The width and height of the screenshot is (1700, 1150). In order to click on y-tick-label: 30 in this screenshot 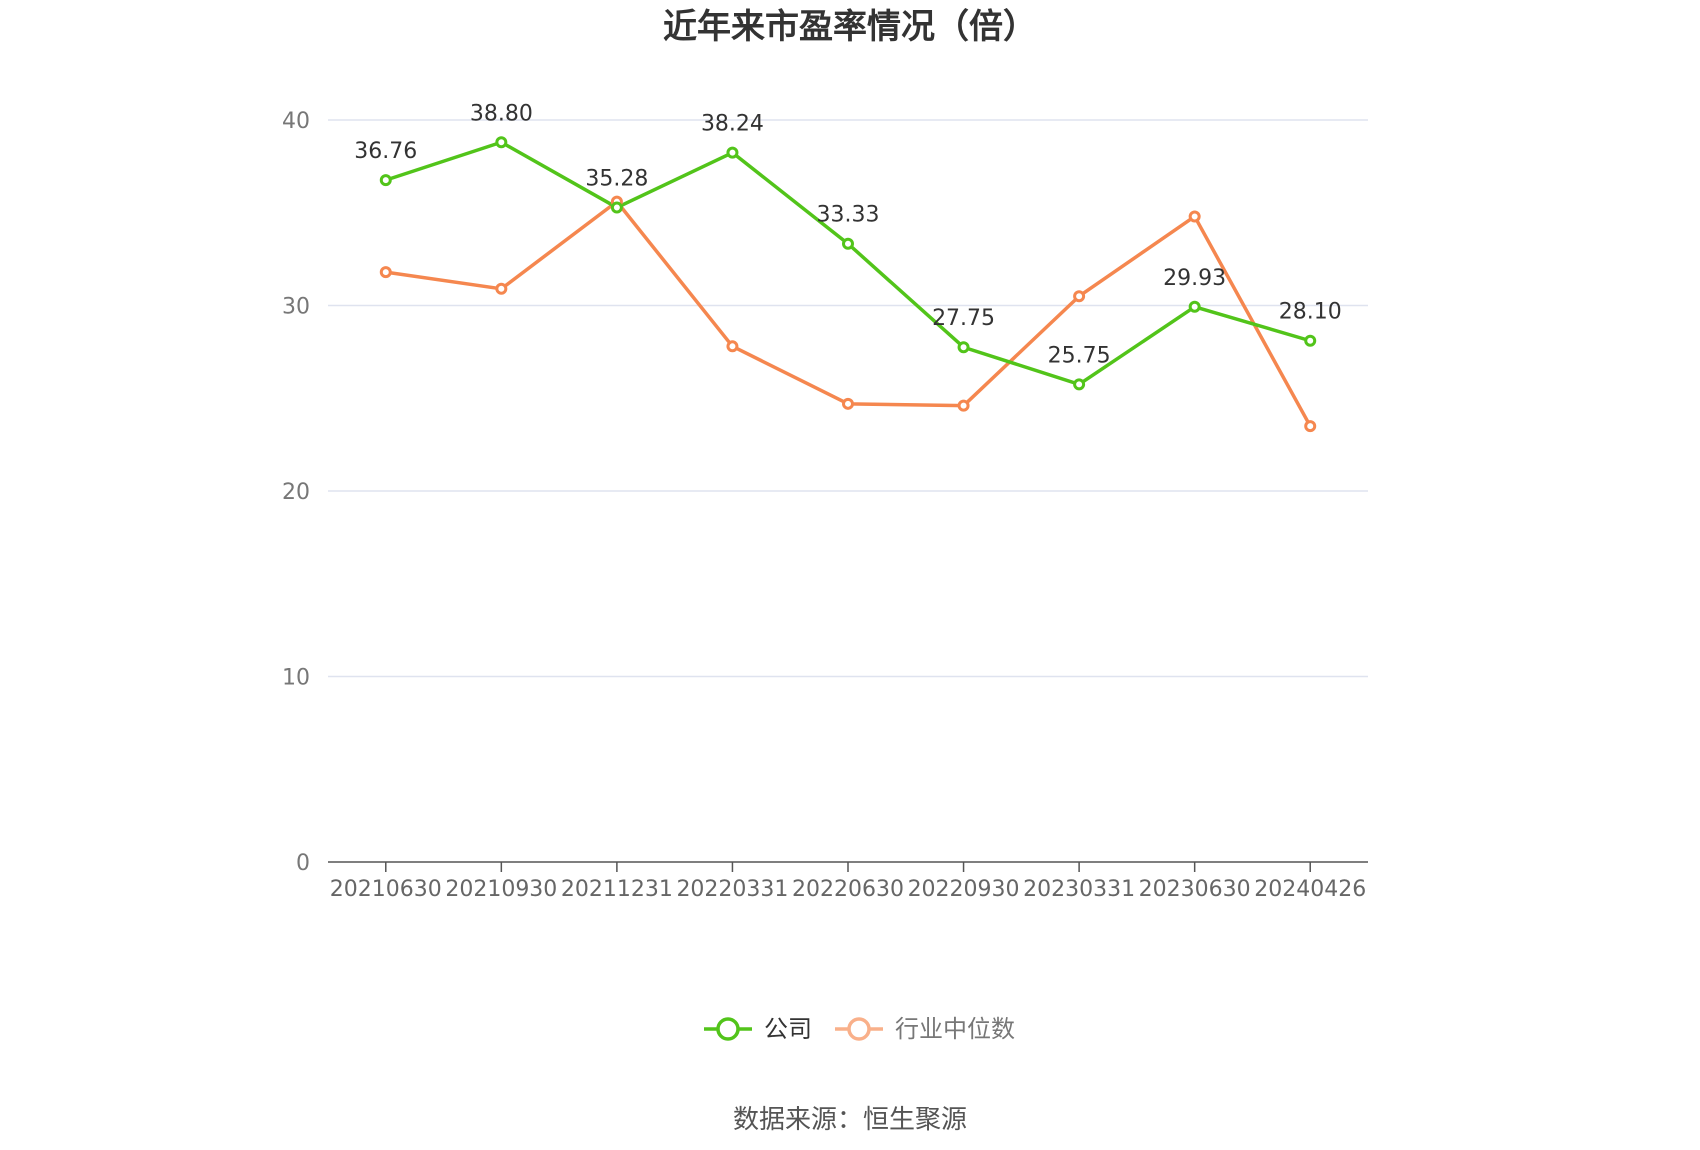, I will do `click(296, 307)`.